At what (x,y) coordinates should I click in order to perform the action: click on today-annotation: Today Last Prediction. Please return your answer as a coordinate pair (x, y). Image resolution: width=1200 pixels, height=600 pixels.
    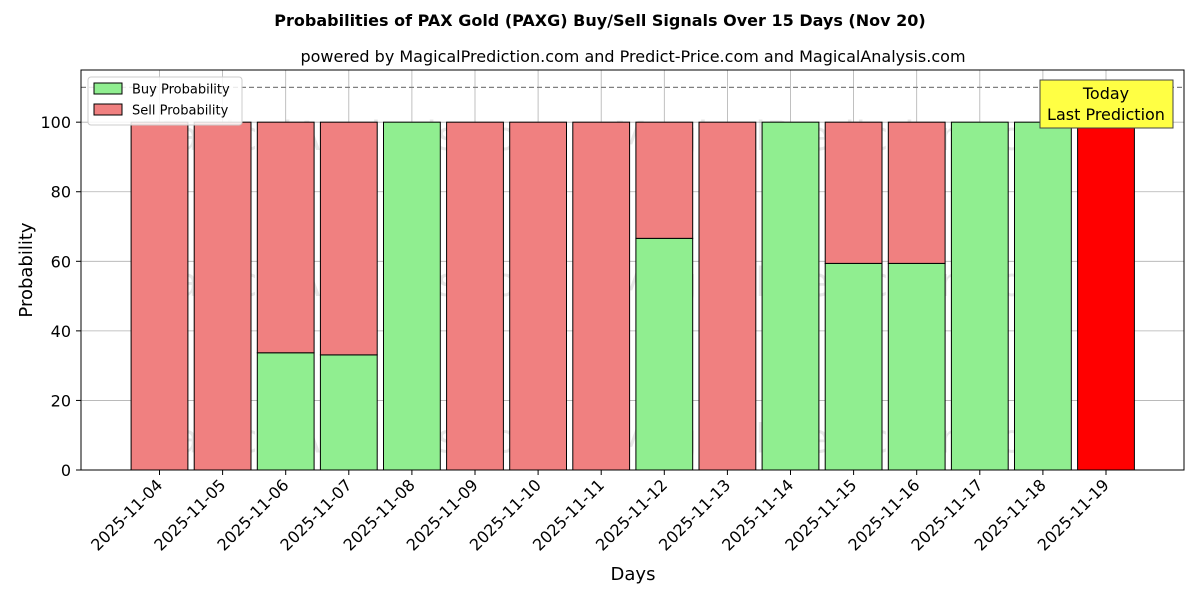
    Looking at the image, I should click on (1106, 104).